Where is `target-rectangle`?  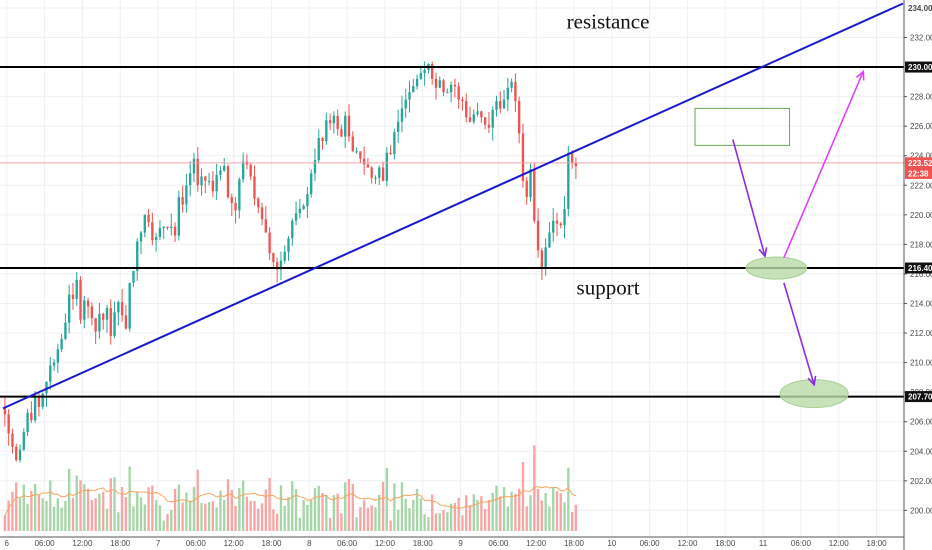
target-rectangle is located at coordinates (742, 126).